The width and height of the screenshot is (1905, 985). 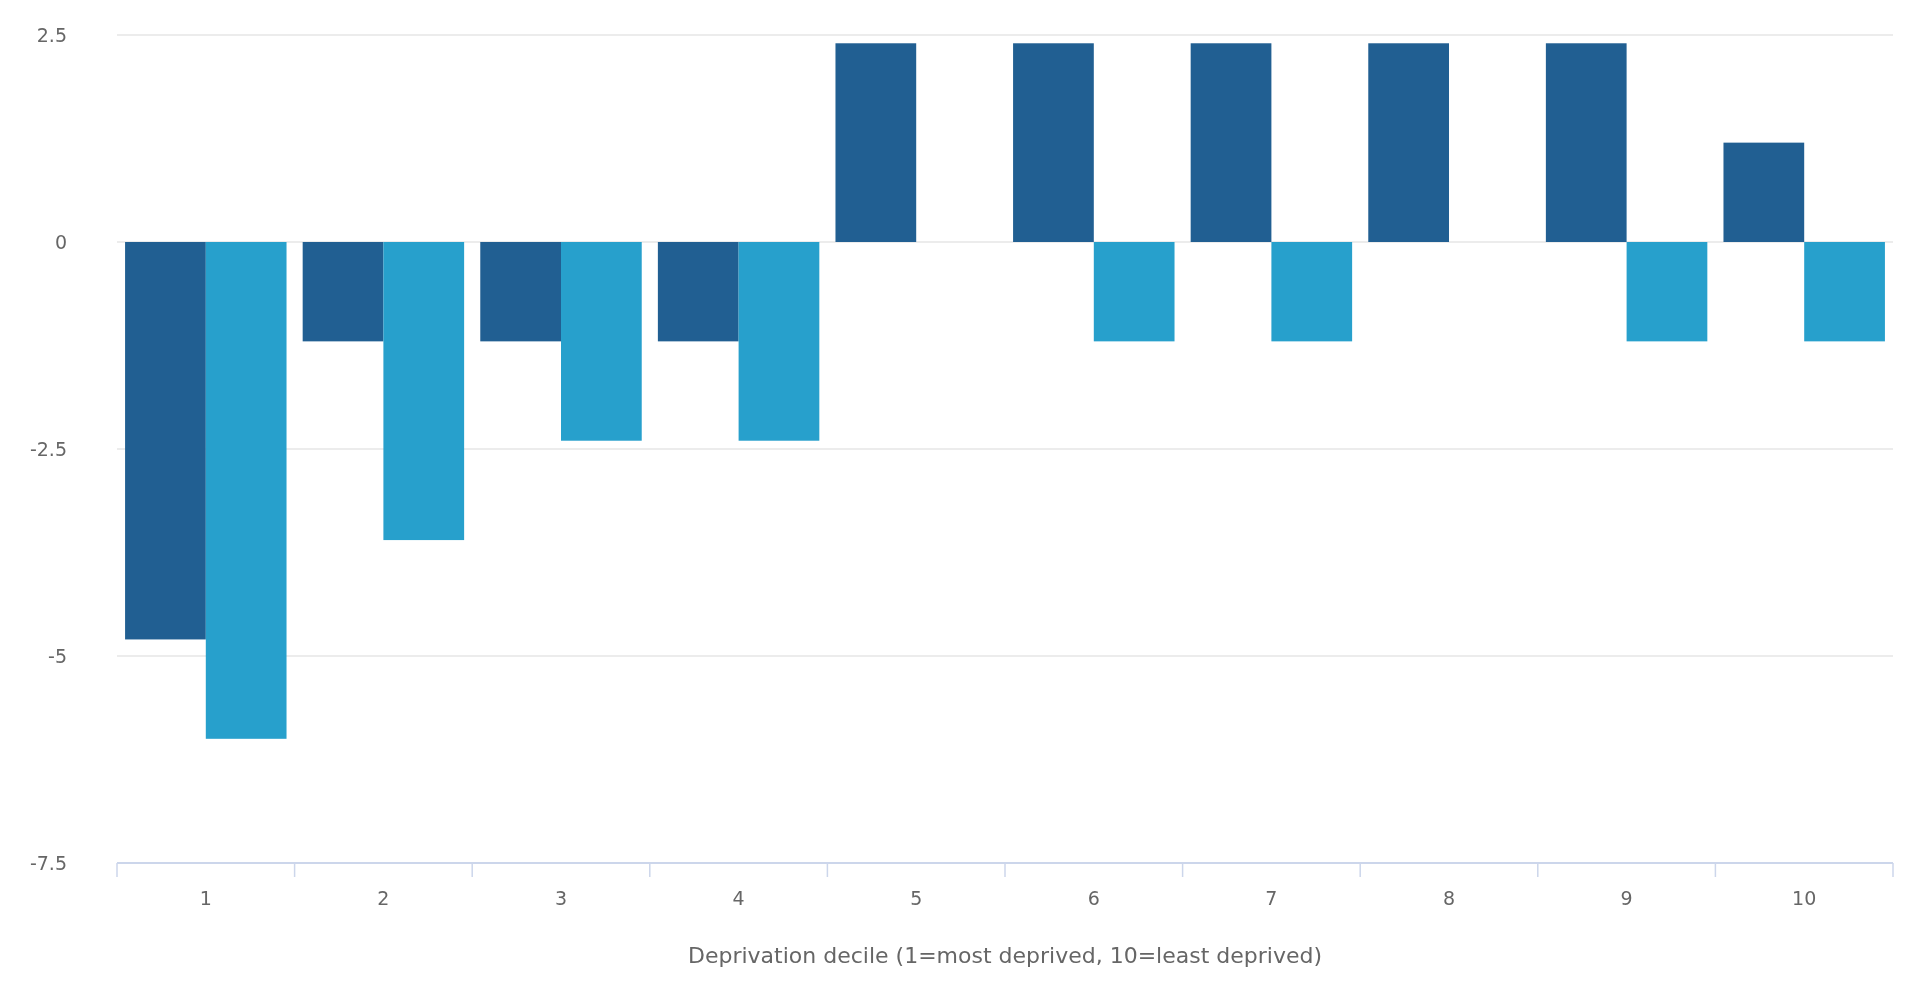 I want to click on x-tick-label: 10, so click(x=1804, y=898).